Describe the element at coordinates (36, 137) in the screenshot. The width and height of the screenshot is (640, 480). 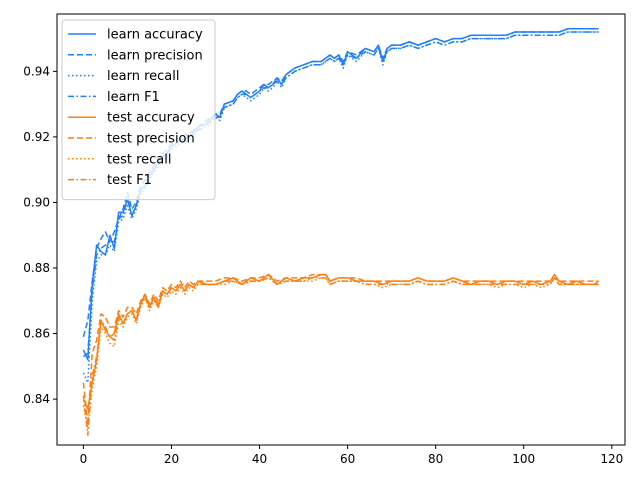
I see `y-tick-label: 0.92` at that location.